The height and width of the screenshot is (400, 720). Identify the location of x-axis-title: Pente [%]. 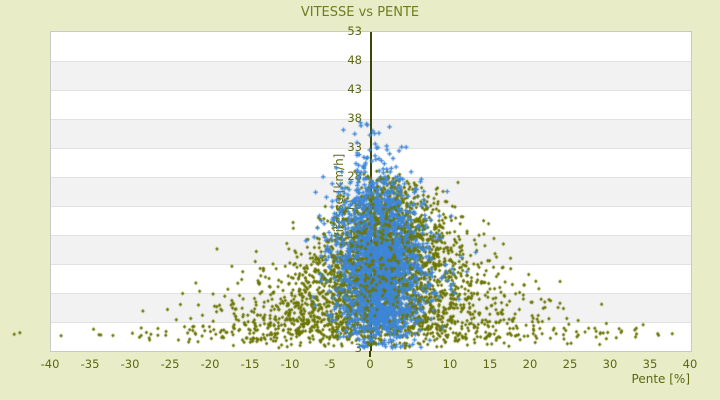
(660, 379).